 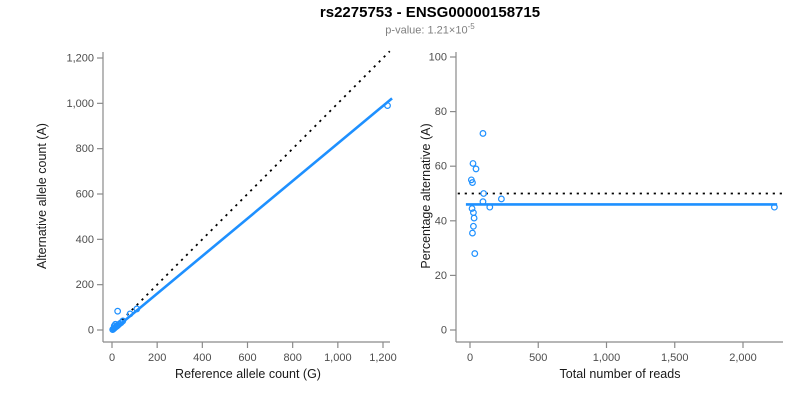 I want to click on data-points, so click(x=622, y=193).